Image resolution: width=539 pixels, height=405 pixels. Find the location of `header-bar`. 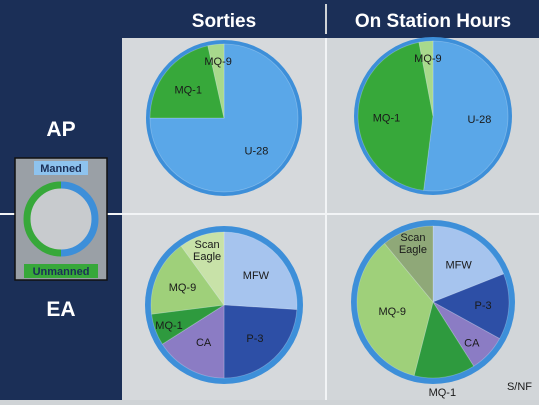

header-bar is located at coordinates (269, 19).